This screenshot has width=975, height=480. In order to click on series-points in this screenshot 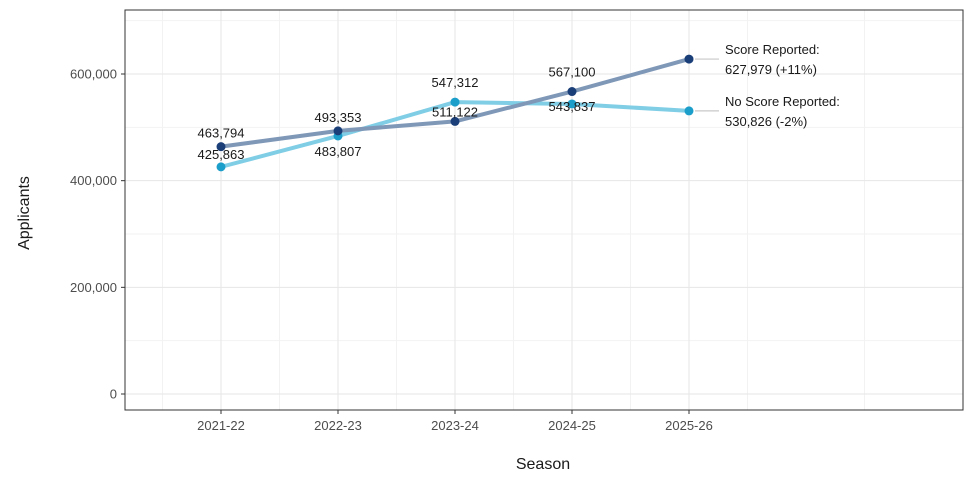, I will do `click(455, 113)`.